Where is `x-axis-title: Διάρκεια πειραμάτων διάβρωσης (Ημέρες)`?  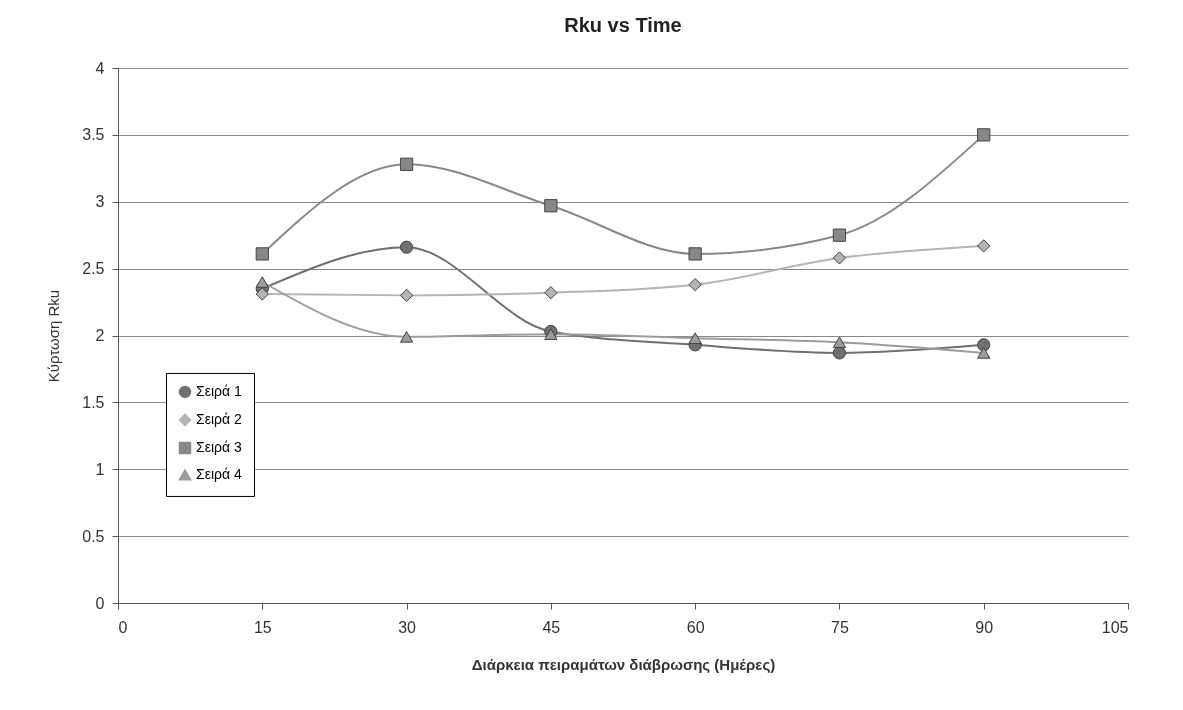 x-axis-title: Διάρκεια πειραμάτων διάβρωσης (Ημέρες) is located at coordinates (623, 664).